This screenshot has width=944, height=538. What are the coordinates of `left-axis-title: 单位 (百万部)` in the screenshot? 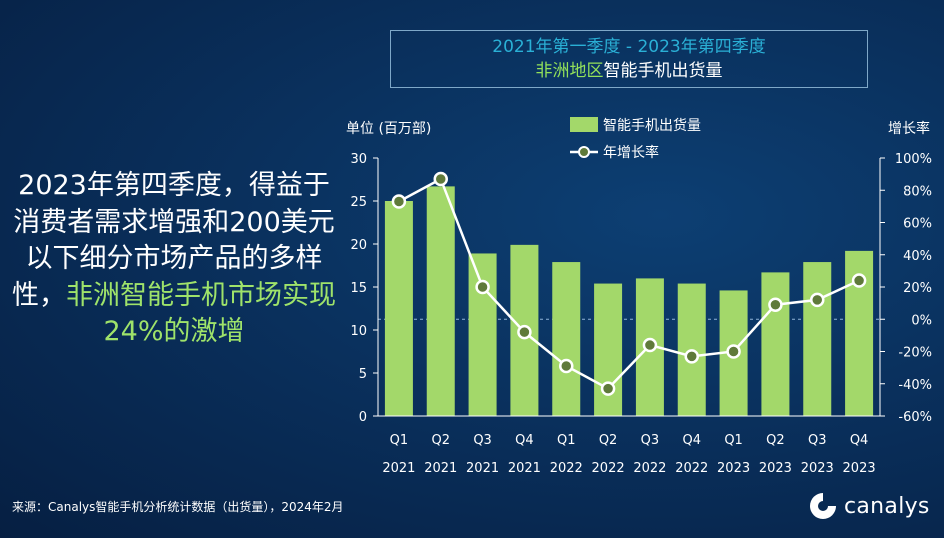 It's located at (388, 129).